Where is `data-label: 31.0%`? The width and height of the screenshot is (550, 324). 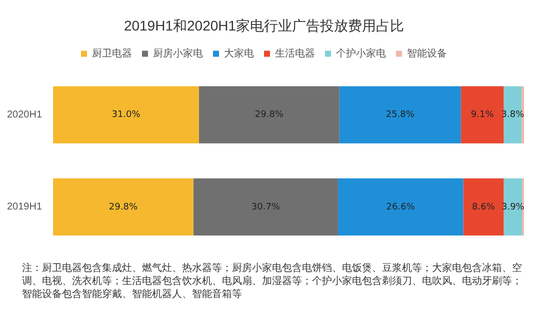
data-label: 31.0% is located at coordinates (126, 115).